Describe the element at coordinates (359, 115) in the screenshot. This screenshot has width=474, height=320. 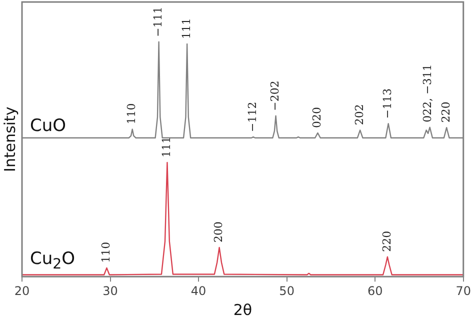
I see `annotation: 202` at that location.